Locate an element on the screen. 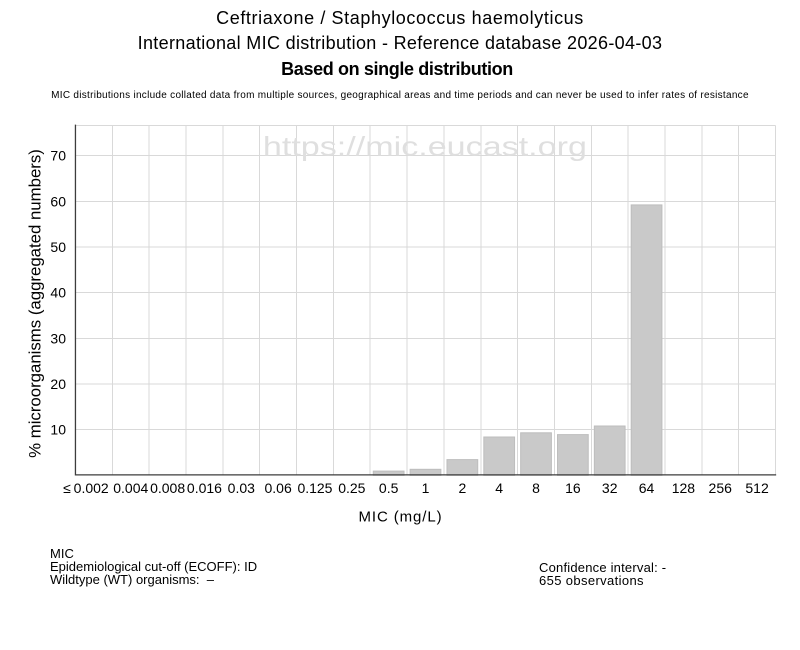 This screenshot has height=650, width=800. svg-text: 20 is located at coordinates (58, 384).